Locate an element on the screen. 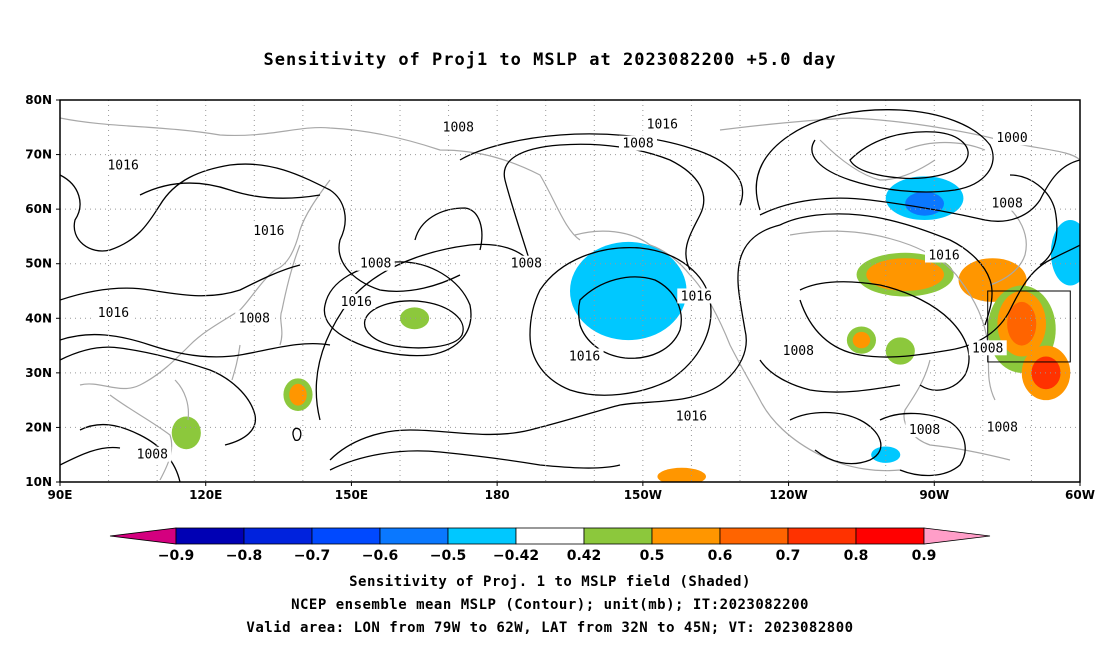 This screenshot has width=1100, height=650. lat-tick-label: 80N is located at coordinates (38, 100).